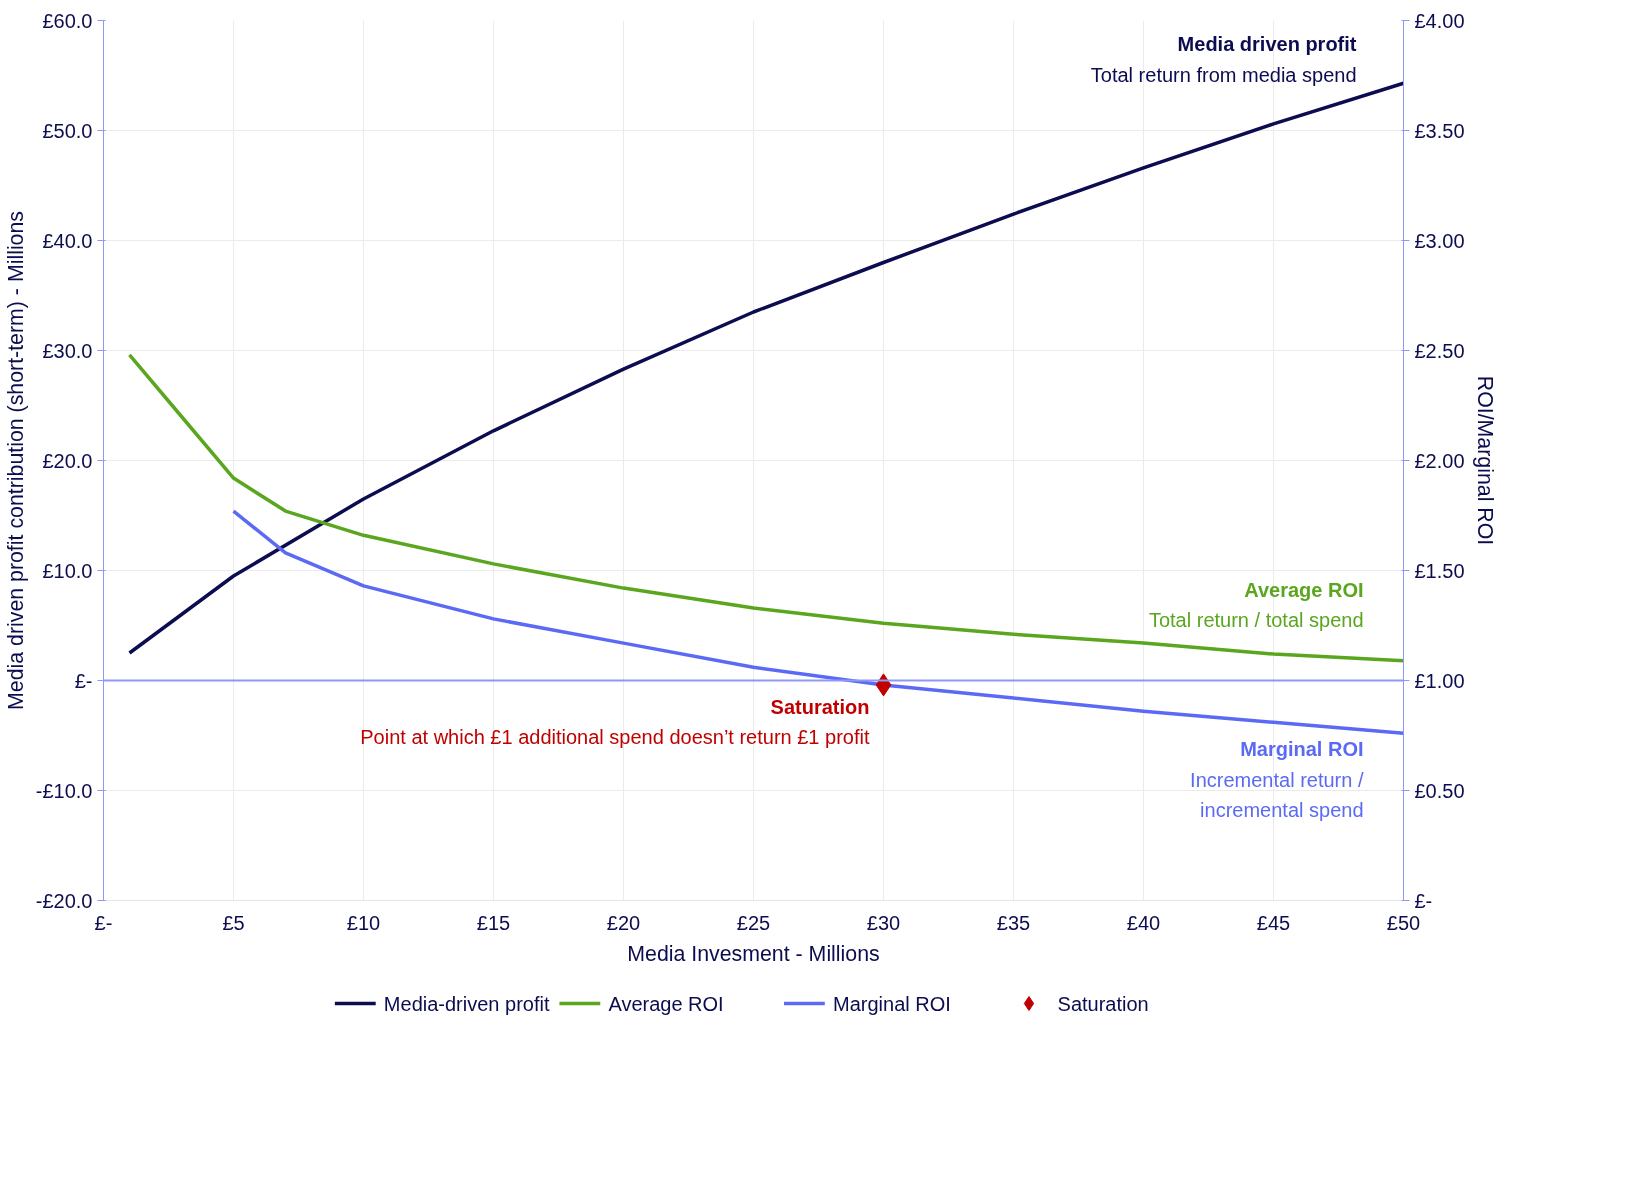 The image size is (1648, 1186). What do you see at coordinates (1103, 1003) in the screenshot?
I see `legend-label: Saturation` at bounding box center [1103, 1003].